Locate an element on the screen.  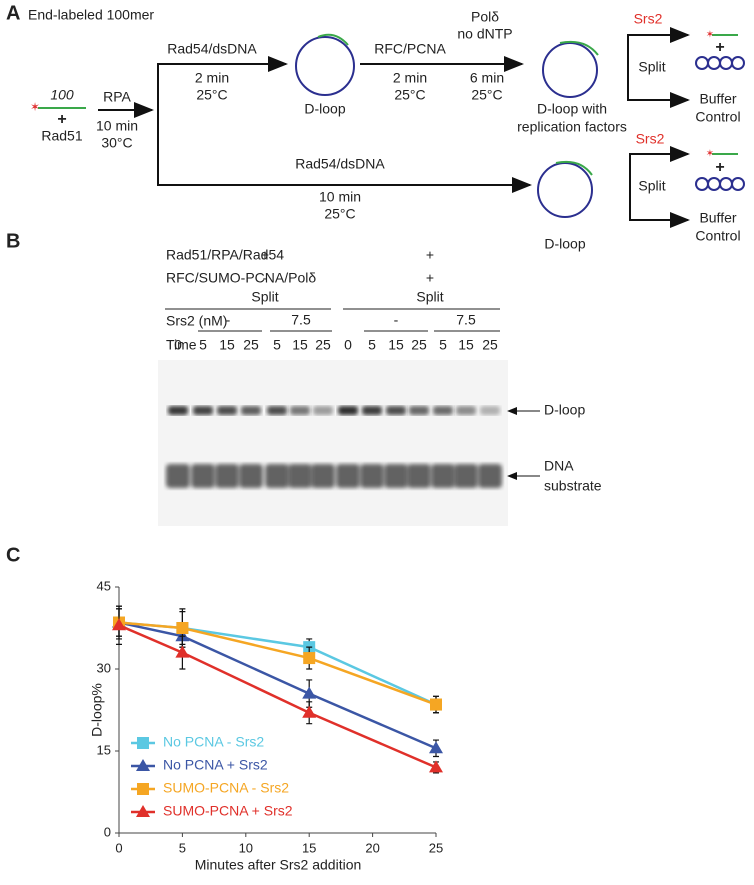
x-tick-label: 0 is located at coordinates (118, 847).